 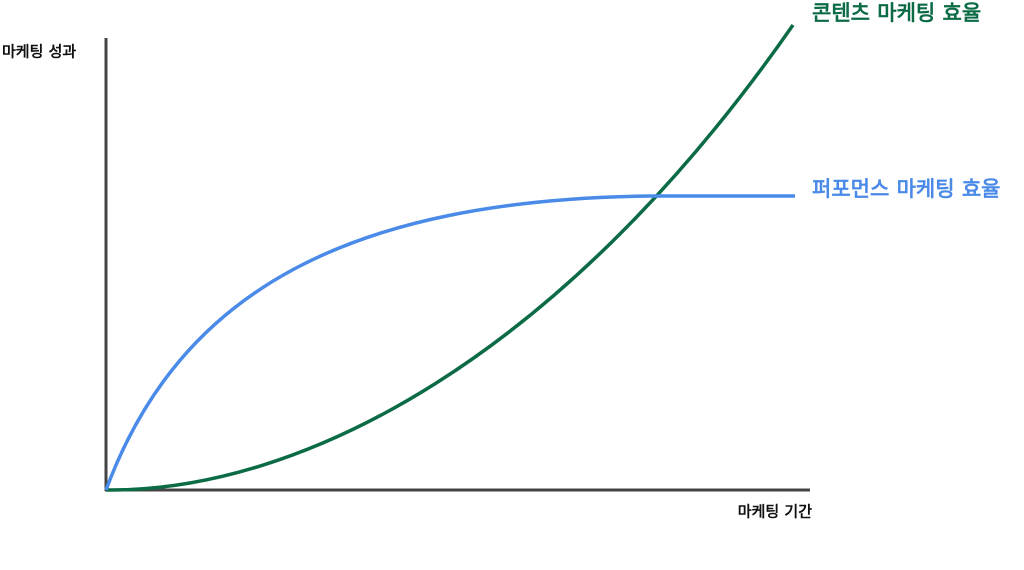 I want to click on curve-label: 퍼포먼스 마케팅 효율, so click(x=906, y=189).